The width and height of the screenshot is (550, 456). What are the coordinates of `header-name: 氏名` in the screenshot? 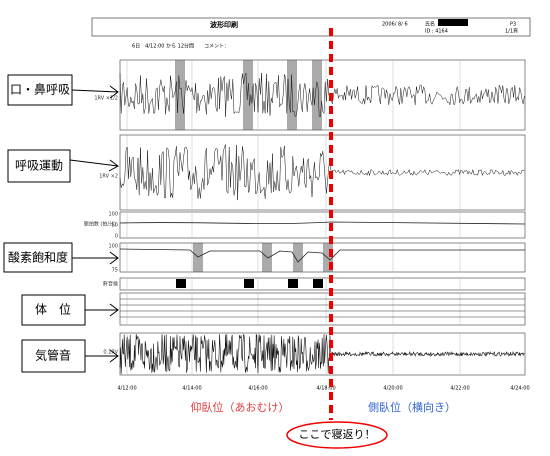 It's located at (430, 24).